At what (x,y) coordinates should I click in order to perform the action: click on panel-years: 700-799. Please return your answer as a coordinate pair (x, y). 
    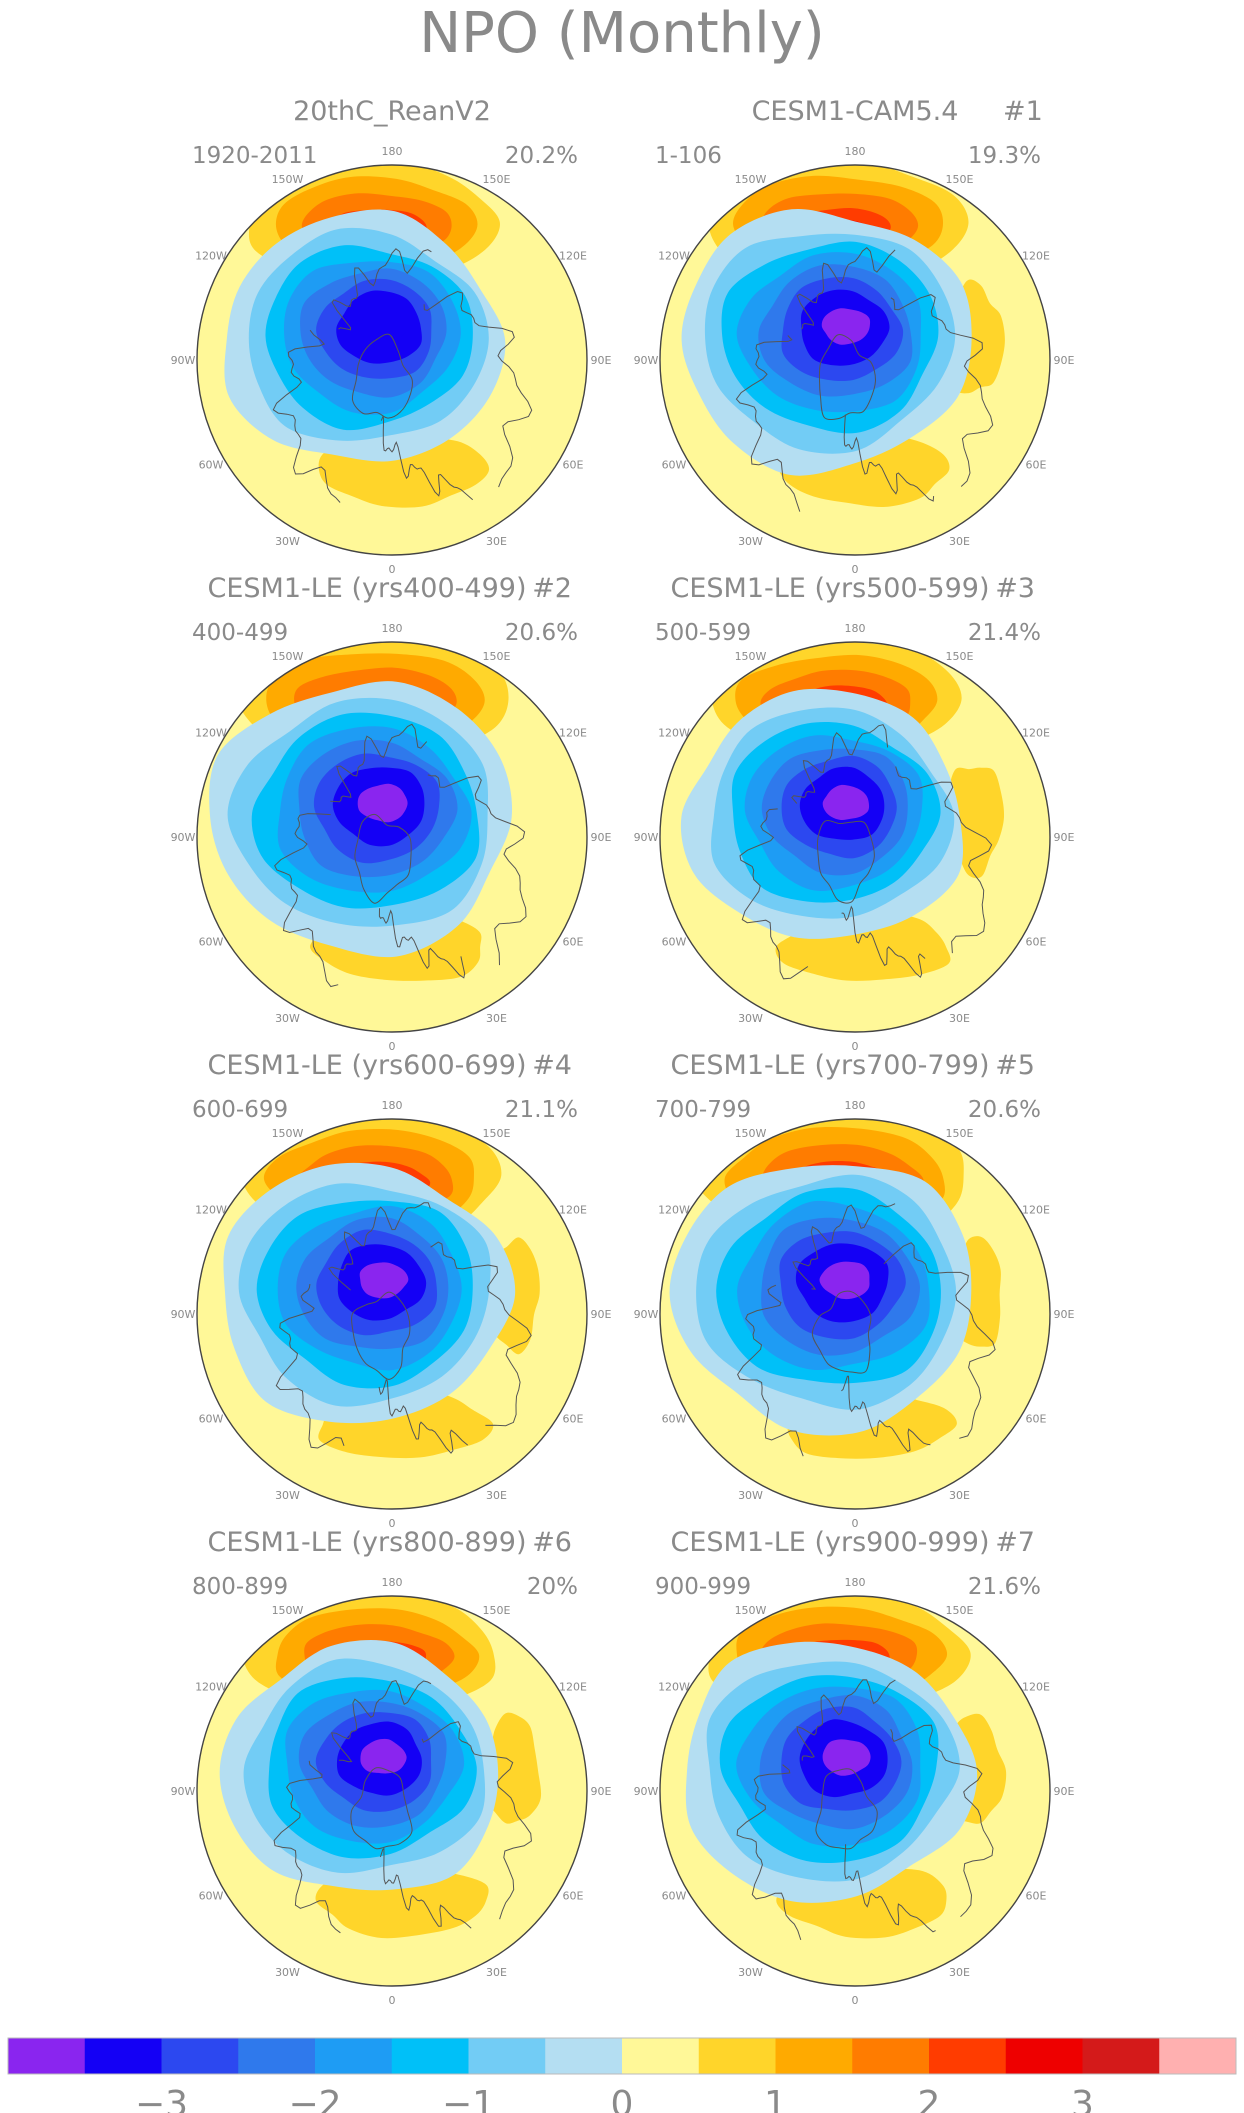
    Looking at the image, I should click on (703, 1110).